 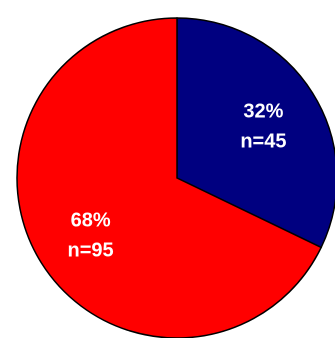 I want to click on slice-percent-label-0: 32%, so click(x=263, y=112).